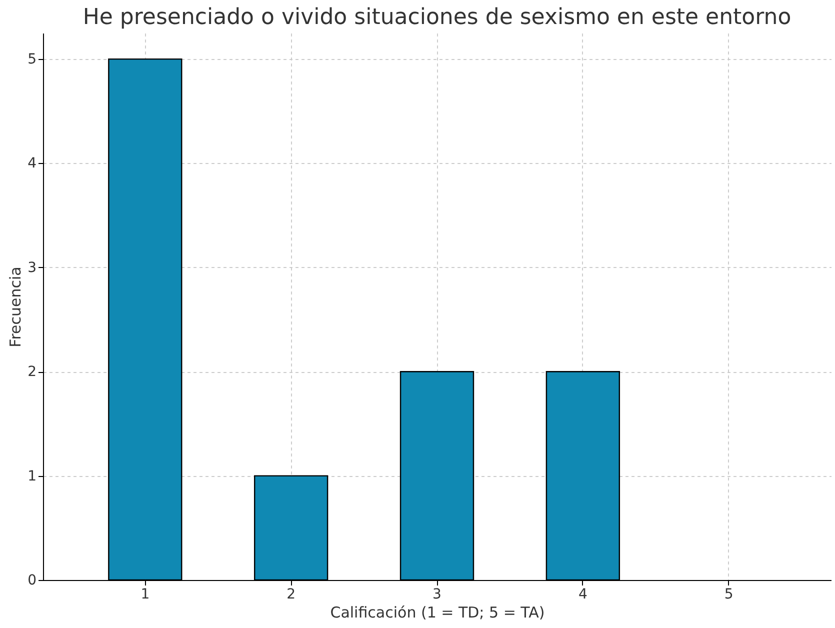 The width and height of the screenshot is (835, 628). Describe the element at coordinates (291, 594) in the screenshot. I see `x-tick-label: 2` at that location.